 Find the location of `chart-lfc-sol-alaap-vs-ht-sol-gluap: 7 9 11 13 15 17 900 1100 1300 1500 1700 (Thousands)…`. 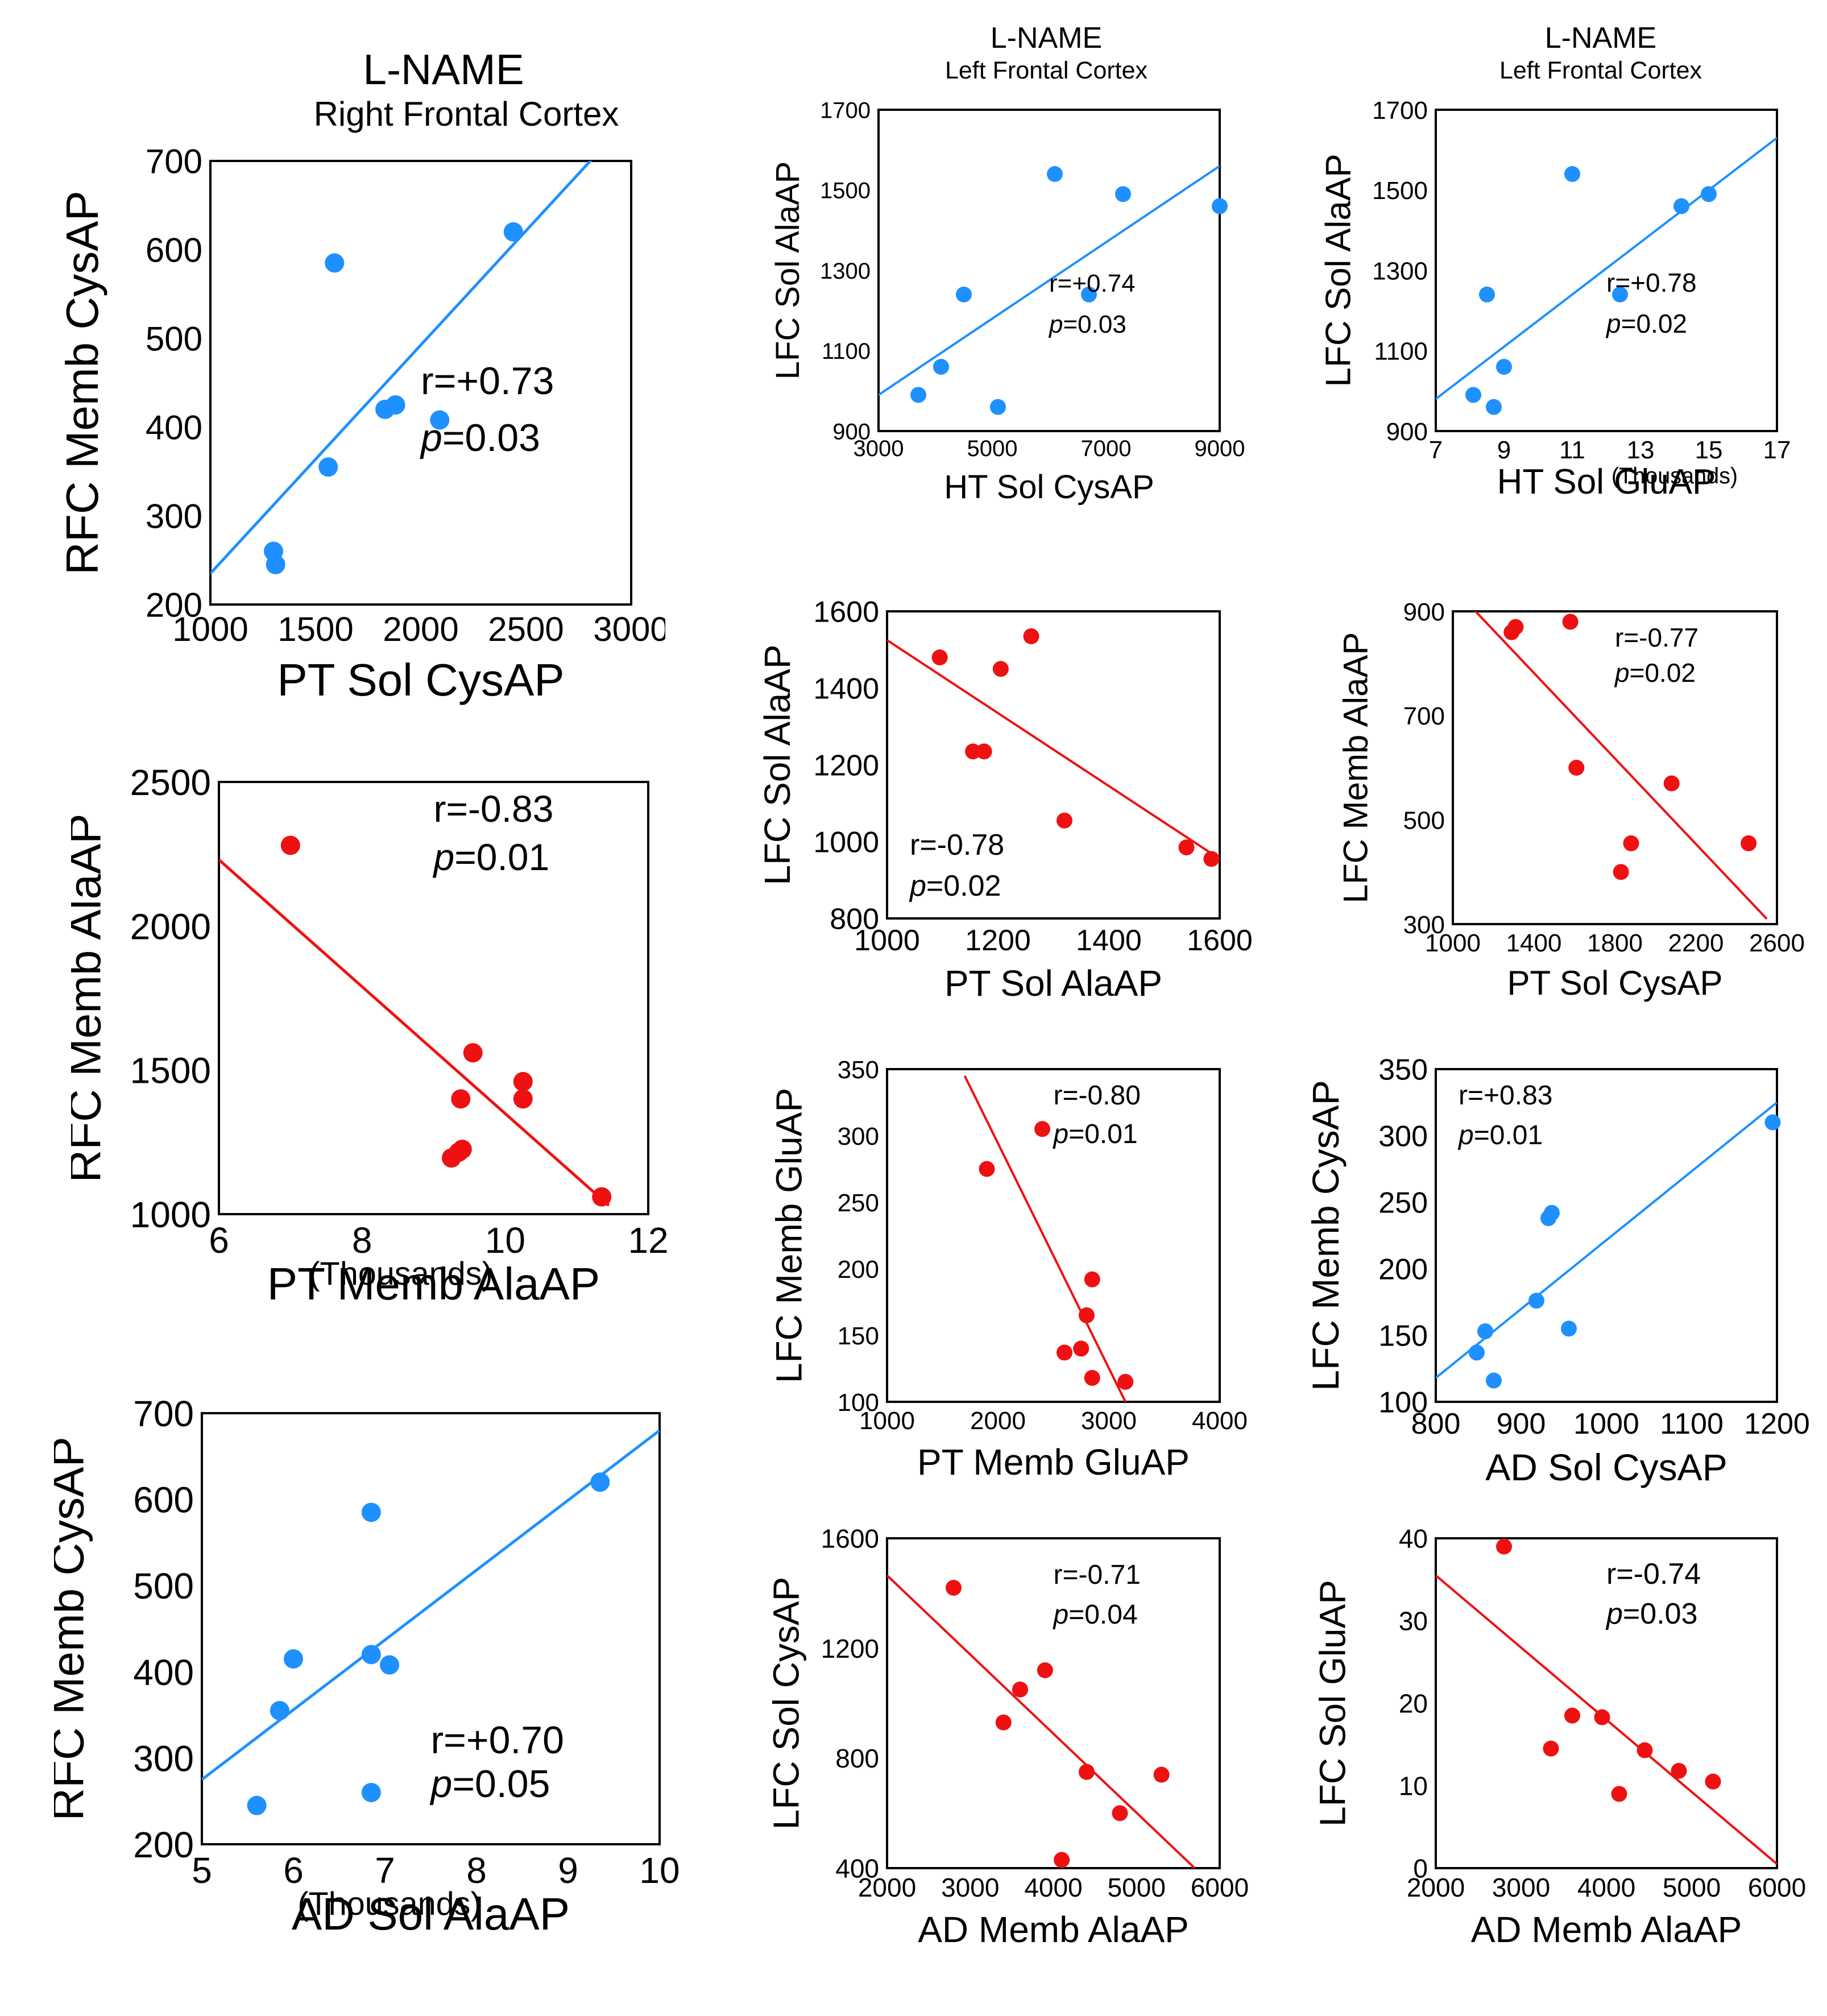

chart-lfc-sol-alaap-vs-ht-sol-gluap: 7 9 11 13 15 17 900 1100 1300 1500 1700 (Thousands)… is located at coordinates (1555, 299).